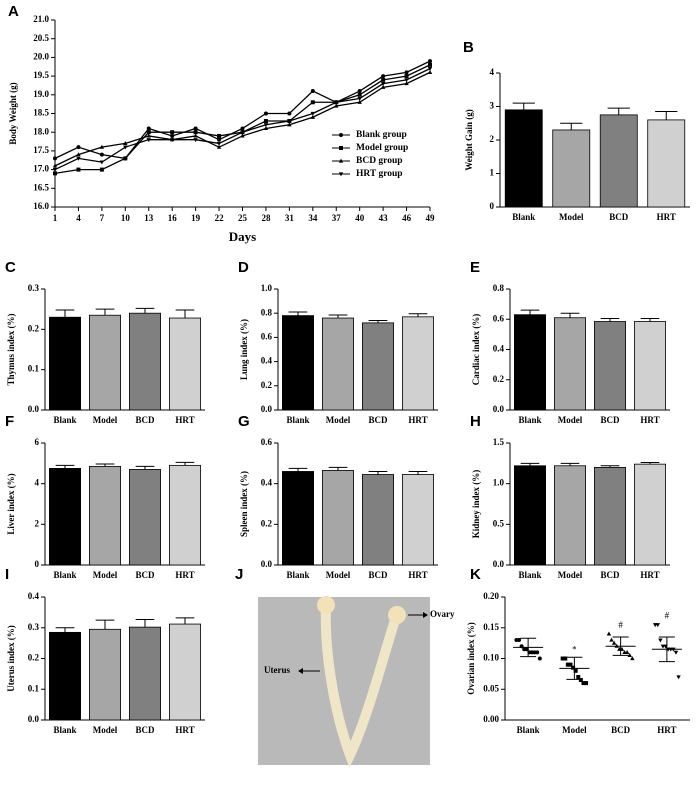 The width and height of the screenshot is (699, 793). What do you see at coordinates (41, 75) in the screenshot?
I see `y-tick-label: 19.5` at bounding box center [41, 75].